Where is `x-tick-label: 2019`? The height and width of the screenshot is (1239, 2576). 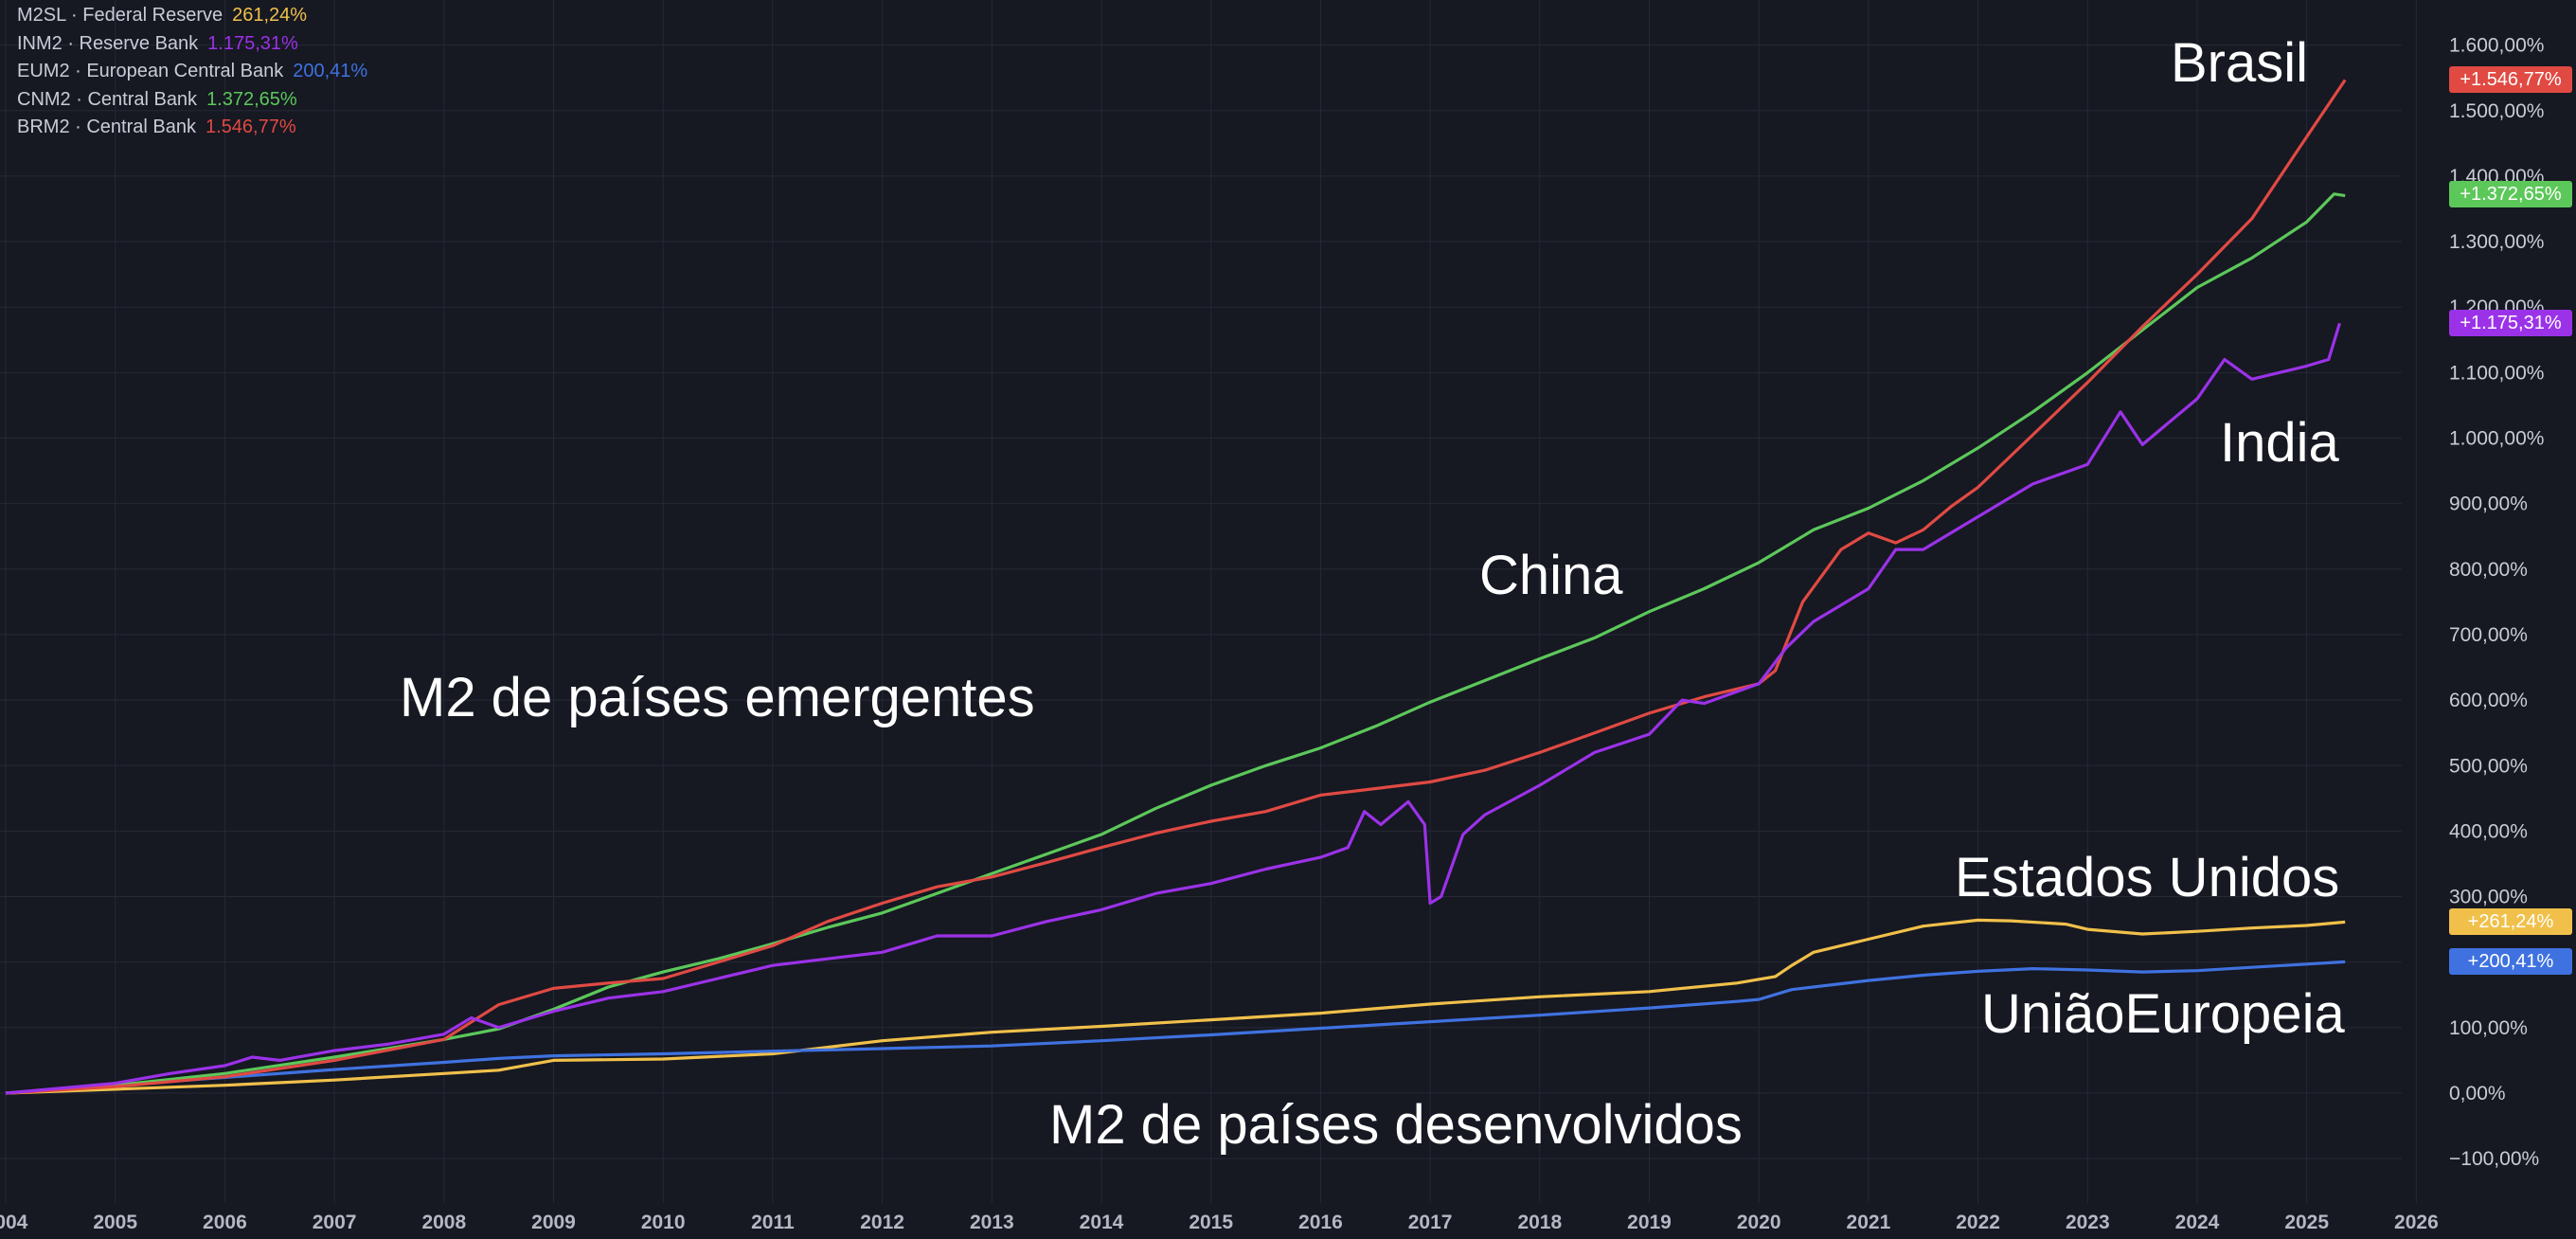
x-tick-label: 2019 is located at coordinates (1649, 1222).